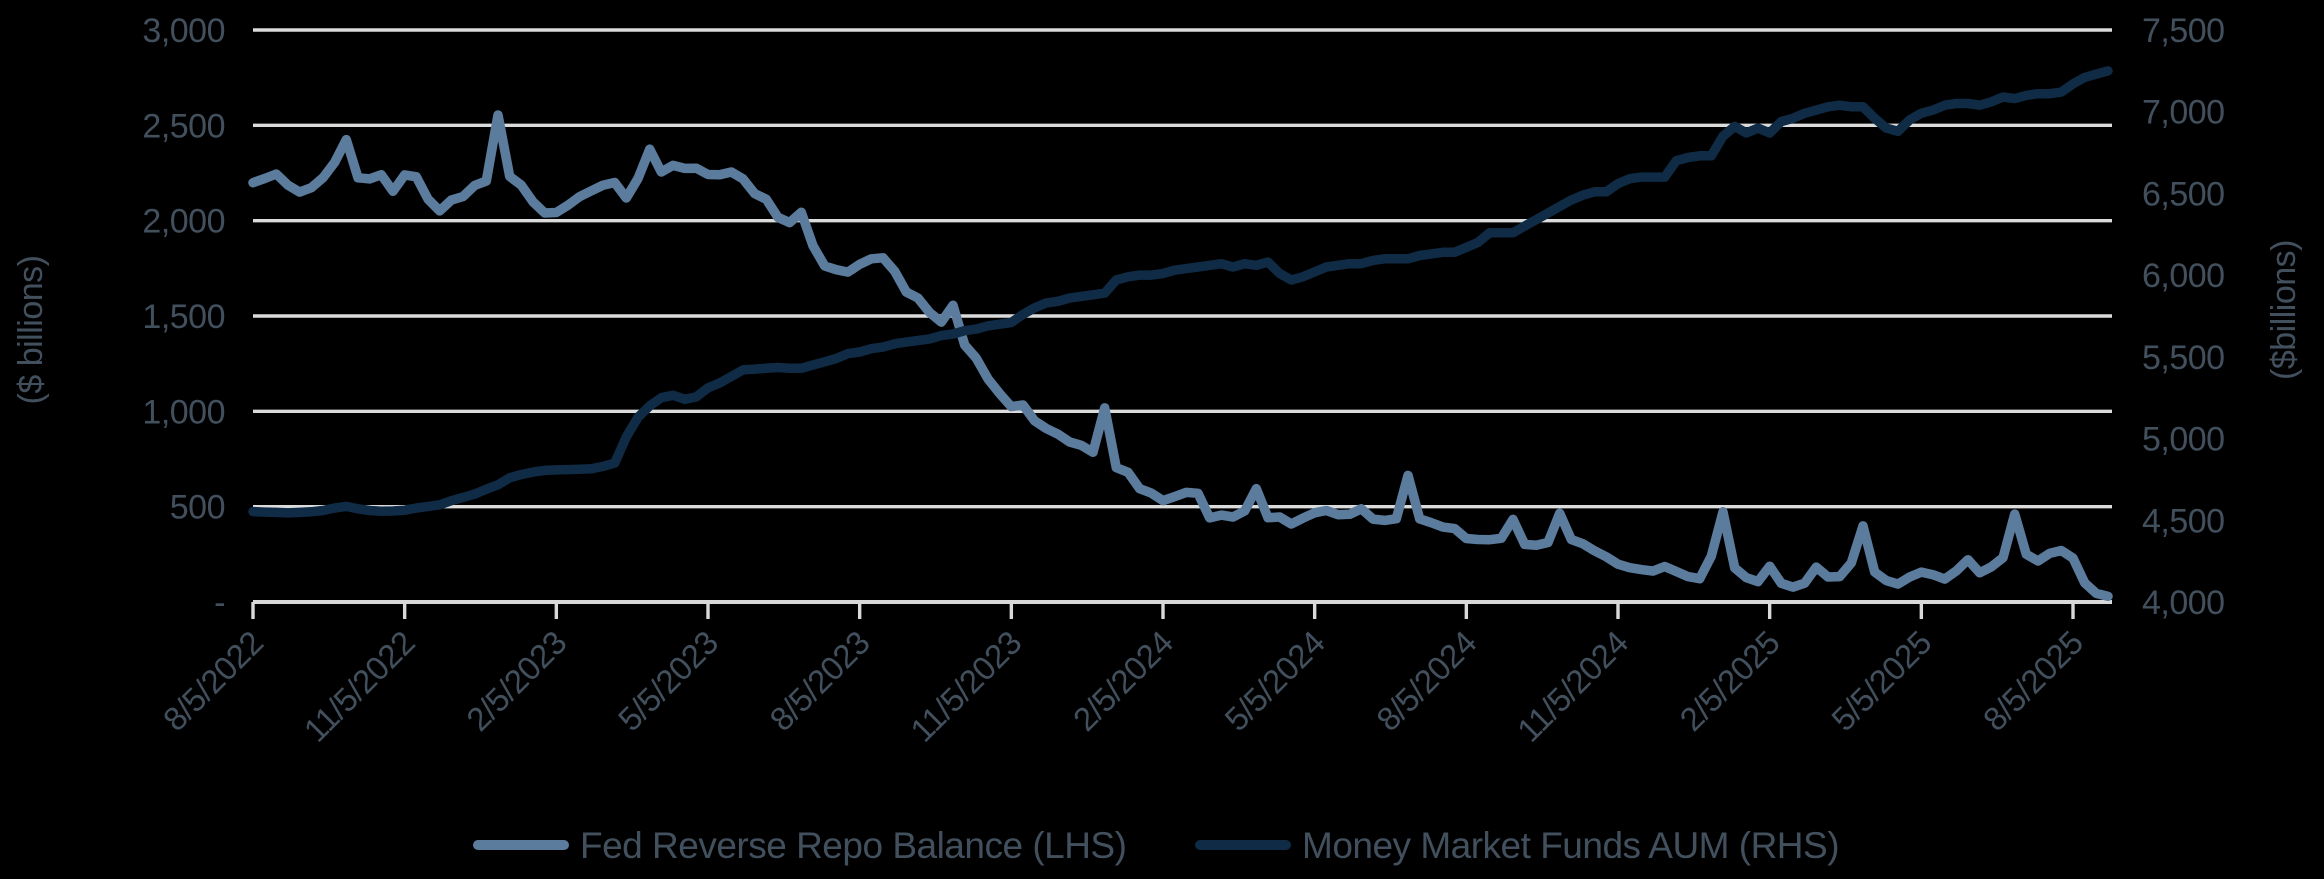  I want to click on y-left-tick-label: 1,000, so click(183, 412).